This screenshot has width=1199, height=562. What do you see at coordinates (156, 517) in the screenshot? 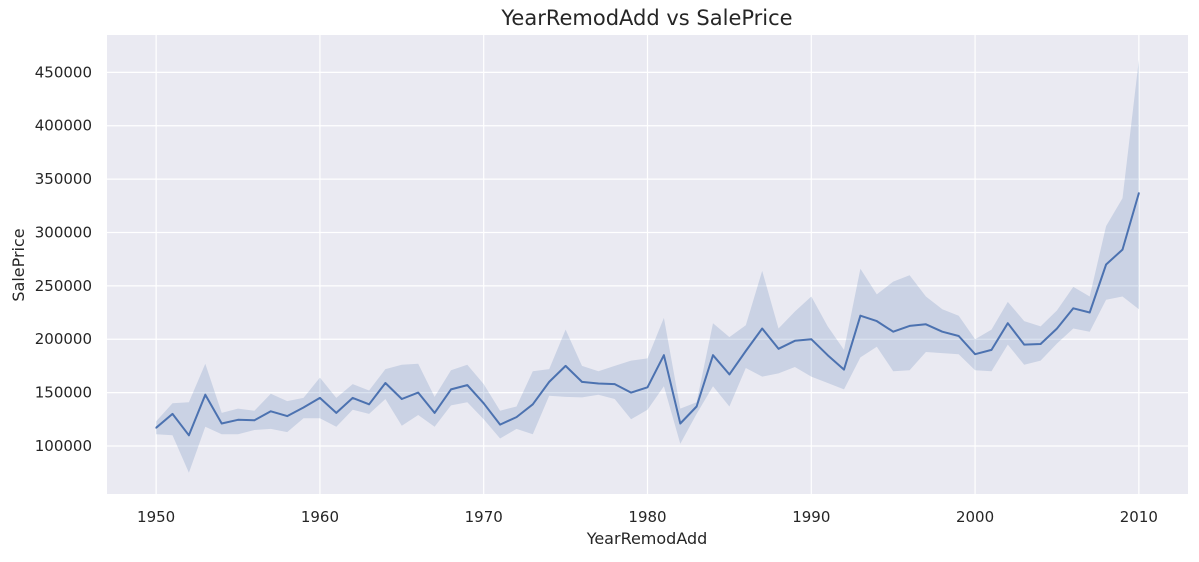
I see `x-tick-label: 1950` at bounding box center [156, 517].